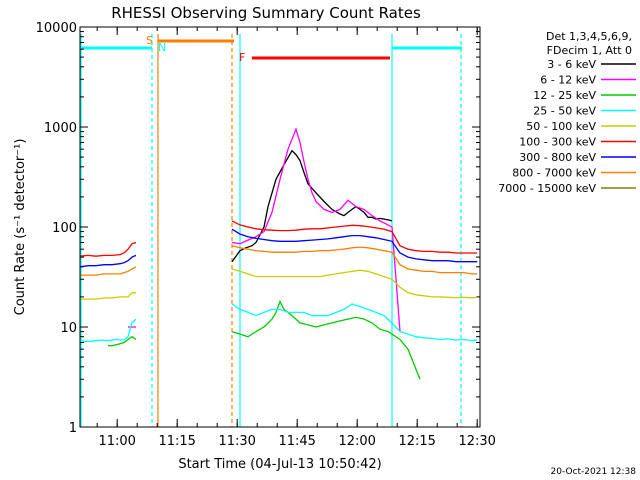 The height and width of the screenshot is (480, 640). I want to click on x-tick-label: 12:15, so click(416, 441).